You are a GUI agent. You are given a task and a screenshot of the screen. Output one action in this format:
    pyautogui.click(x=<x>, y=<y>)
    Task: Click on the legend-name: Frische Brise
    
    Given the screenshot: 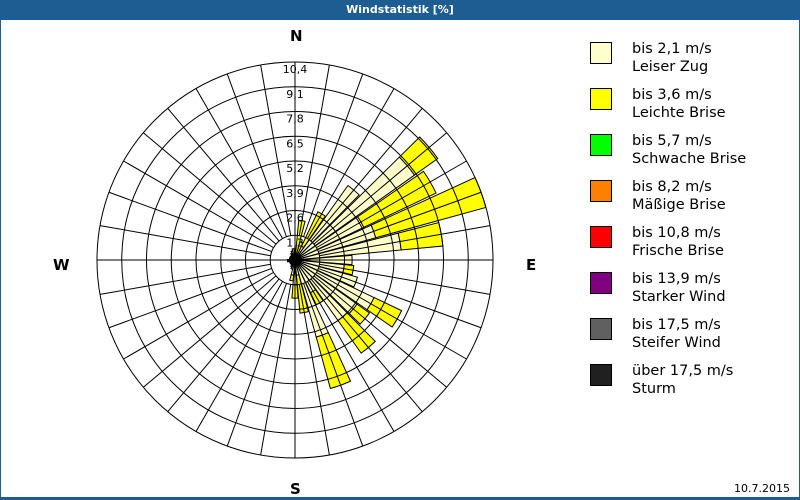 What is the action you would take?
    pyautogui.click(x=678, y=251)
    